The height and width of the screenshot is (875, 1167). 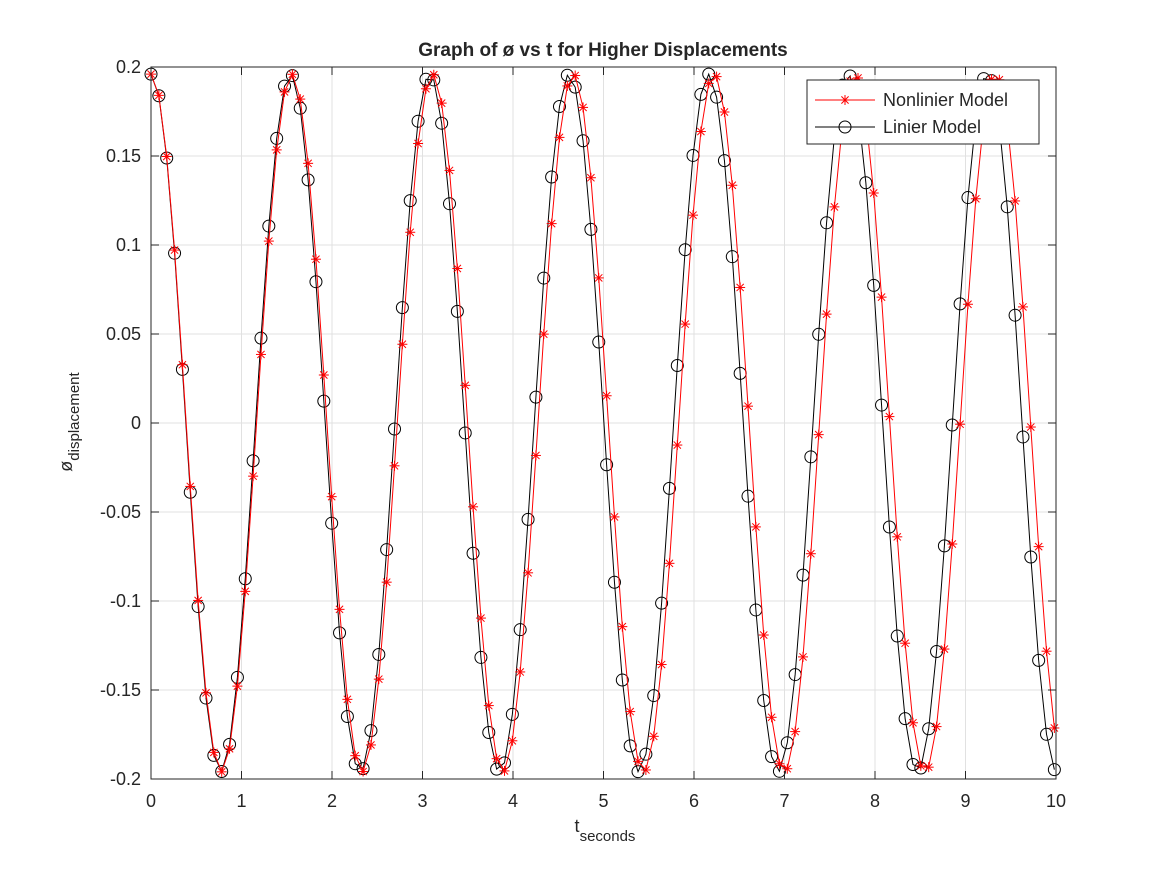 What do you see at coordinates (694, 801) in the screenshot?
I see `x-tick-label: 6` at bounding box center [694, 801].